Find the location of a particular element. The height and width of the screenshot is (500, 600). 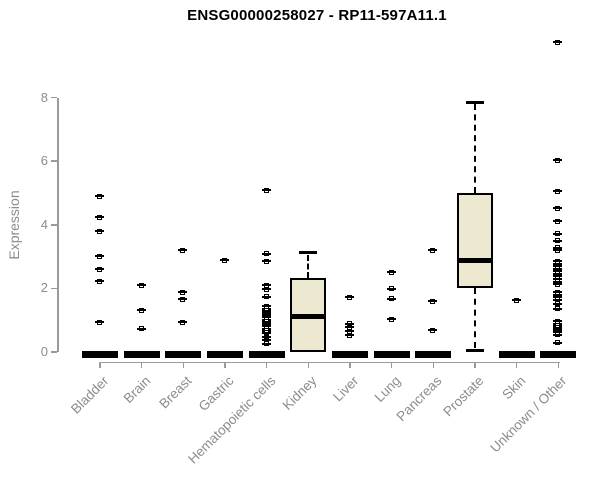

y-tick-label: 6 is located at coordinates (44, 161).